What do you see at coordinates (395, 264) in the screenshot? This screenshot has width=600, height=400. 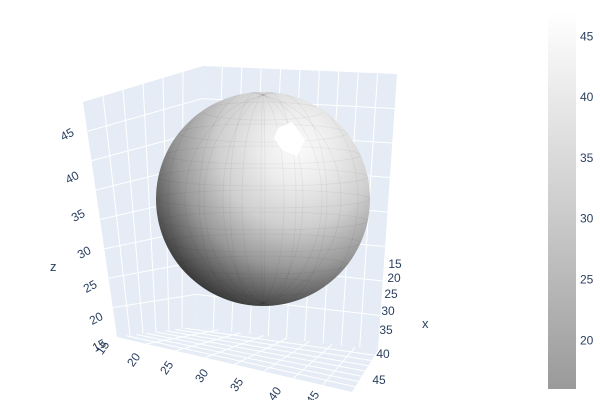 I see `x-tick-label: 15` at bounding box center [395, 264].